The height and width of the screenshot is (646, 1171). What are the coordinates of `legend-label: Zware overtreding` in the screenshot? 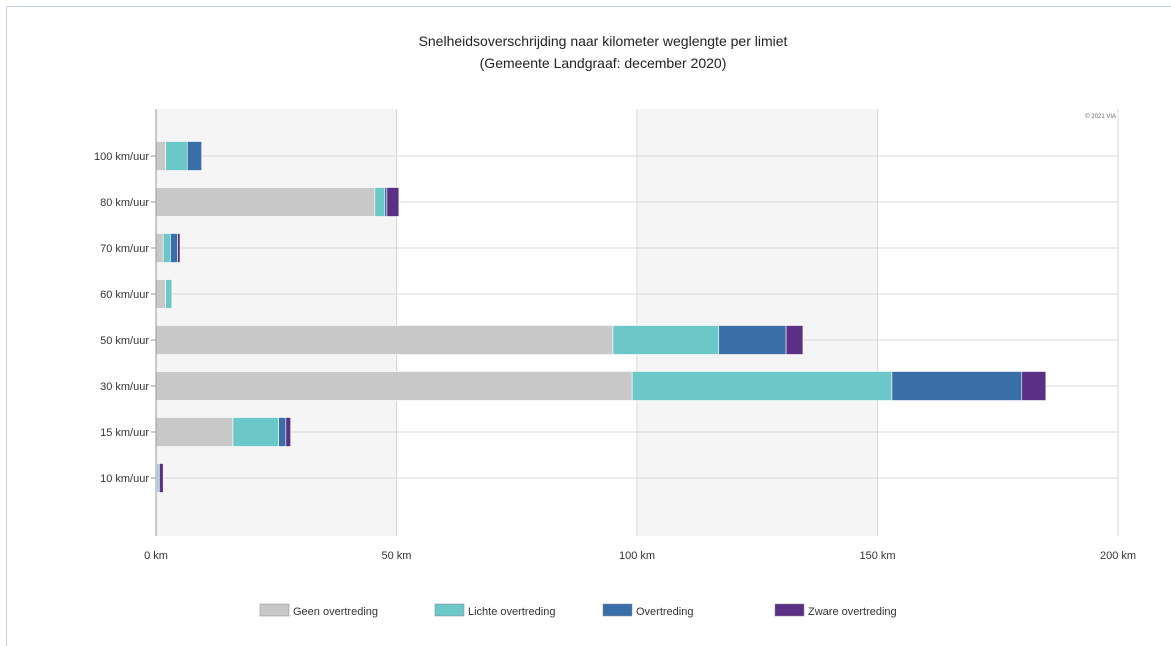 It's located at (852, 612).